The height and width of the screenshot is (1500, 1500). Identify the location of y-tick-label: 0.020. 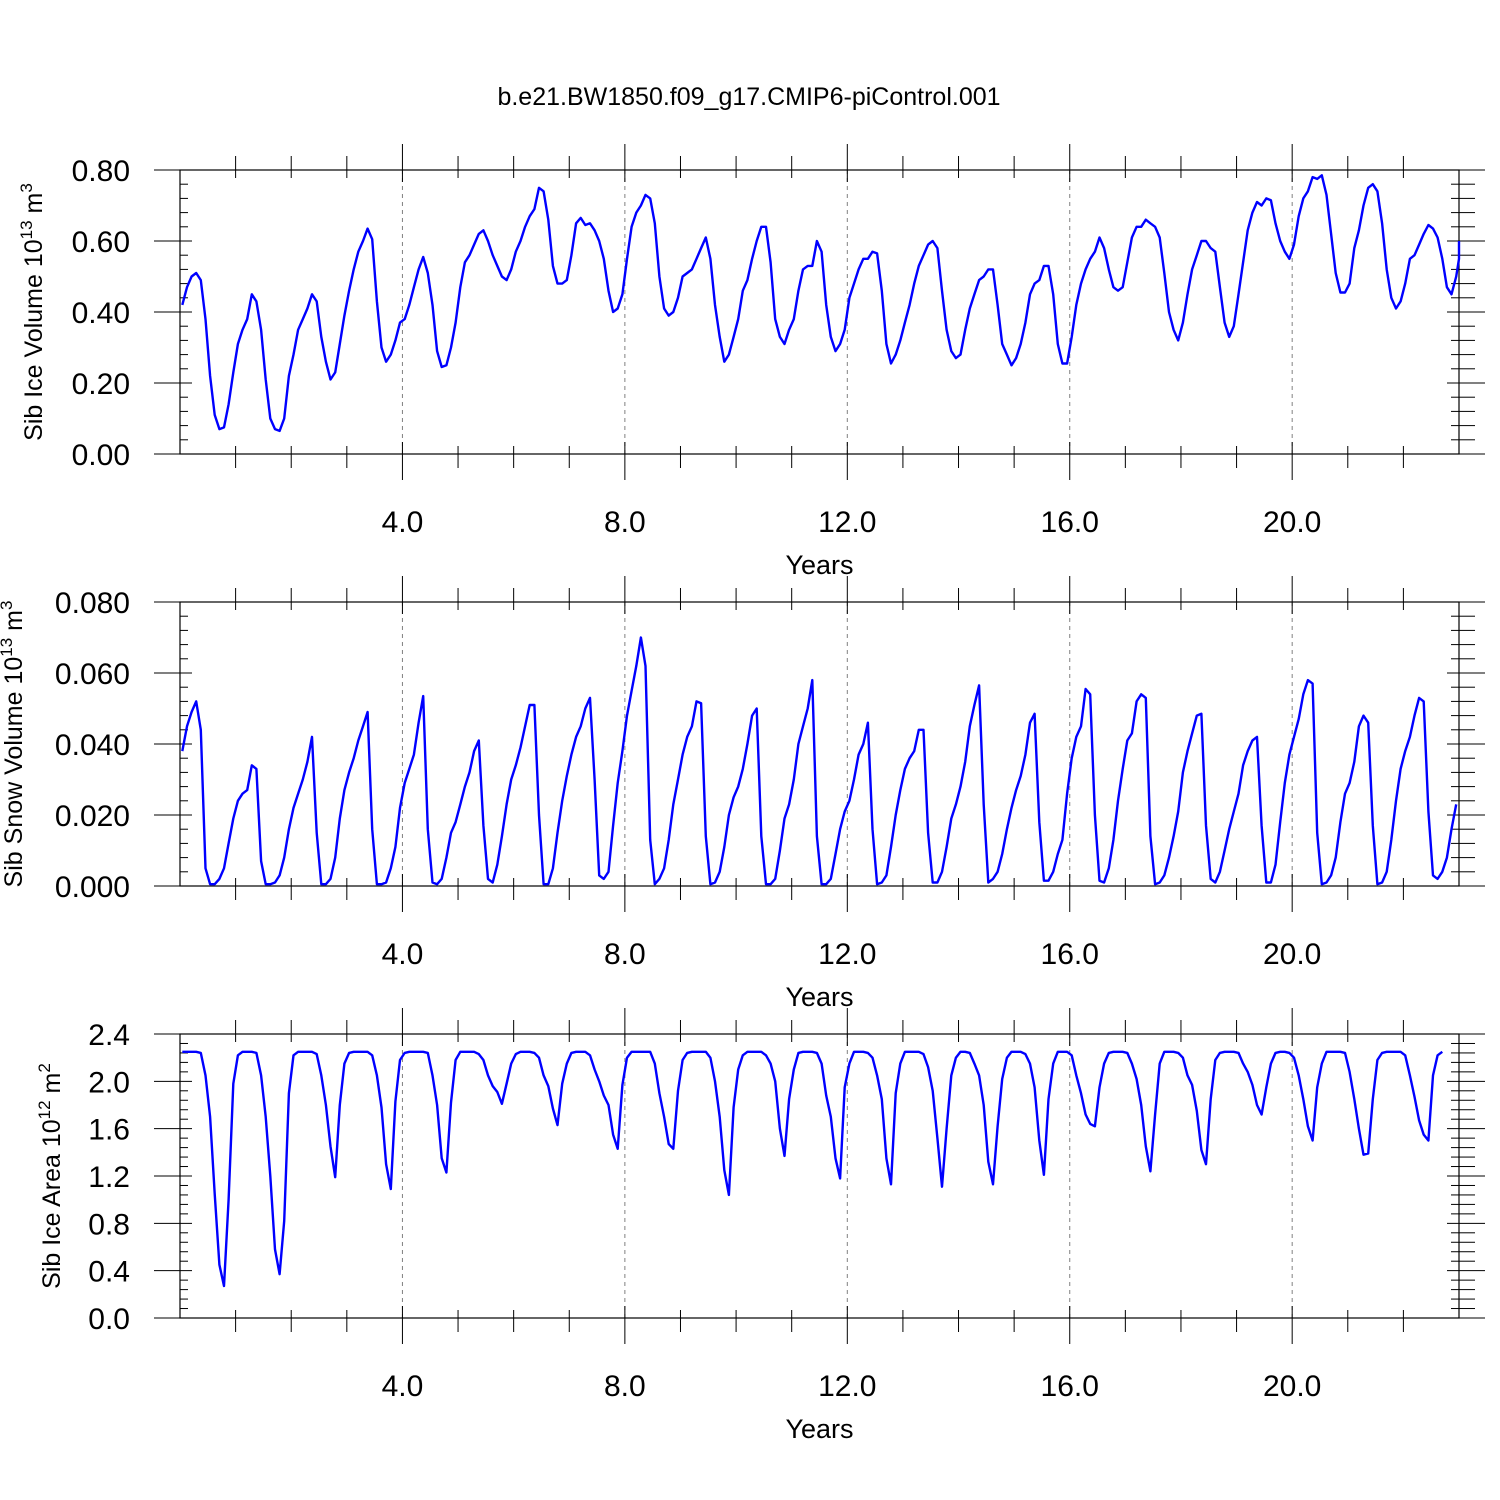
(92, 816).